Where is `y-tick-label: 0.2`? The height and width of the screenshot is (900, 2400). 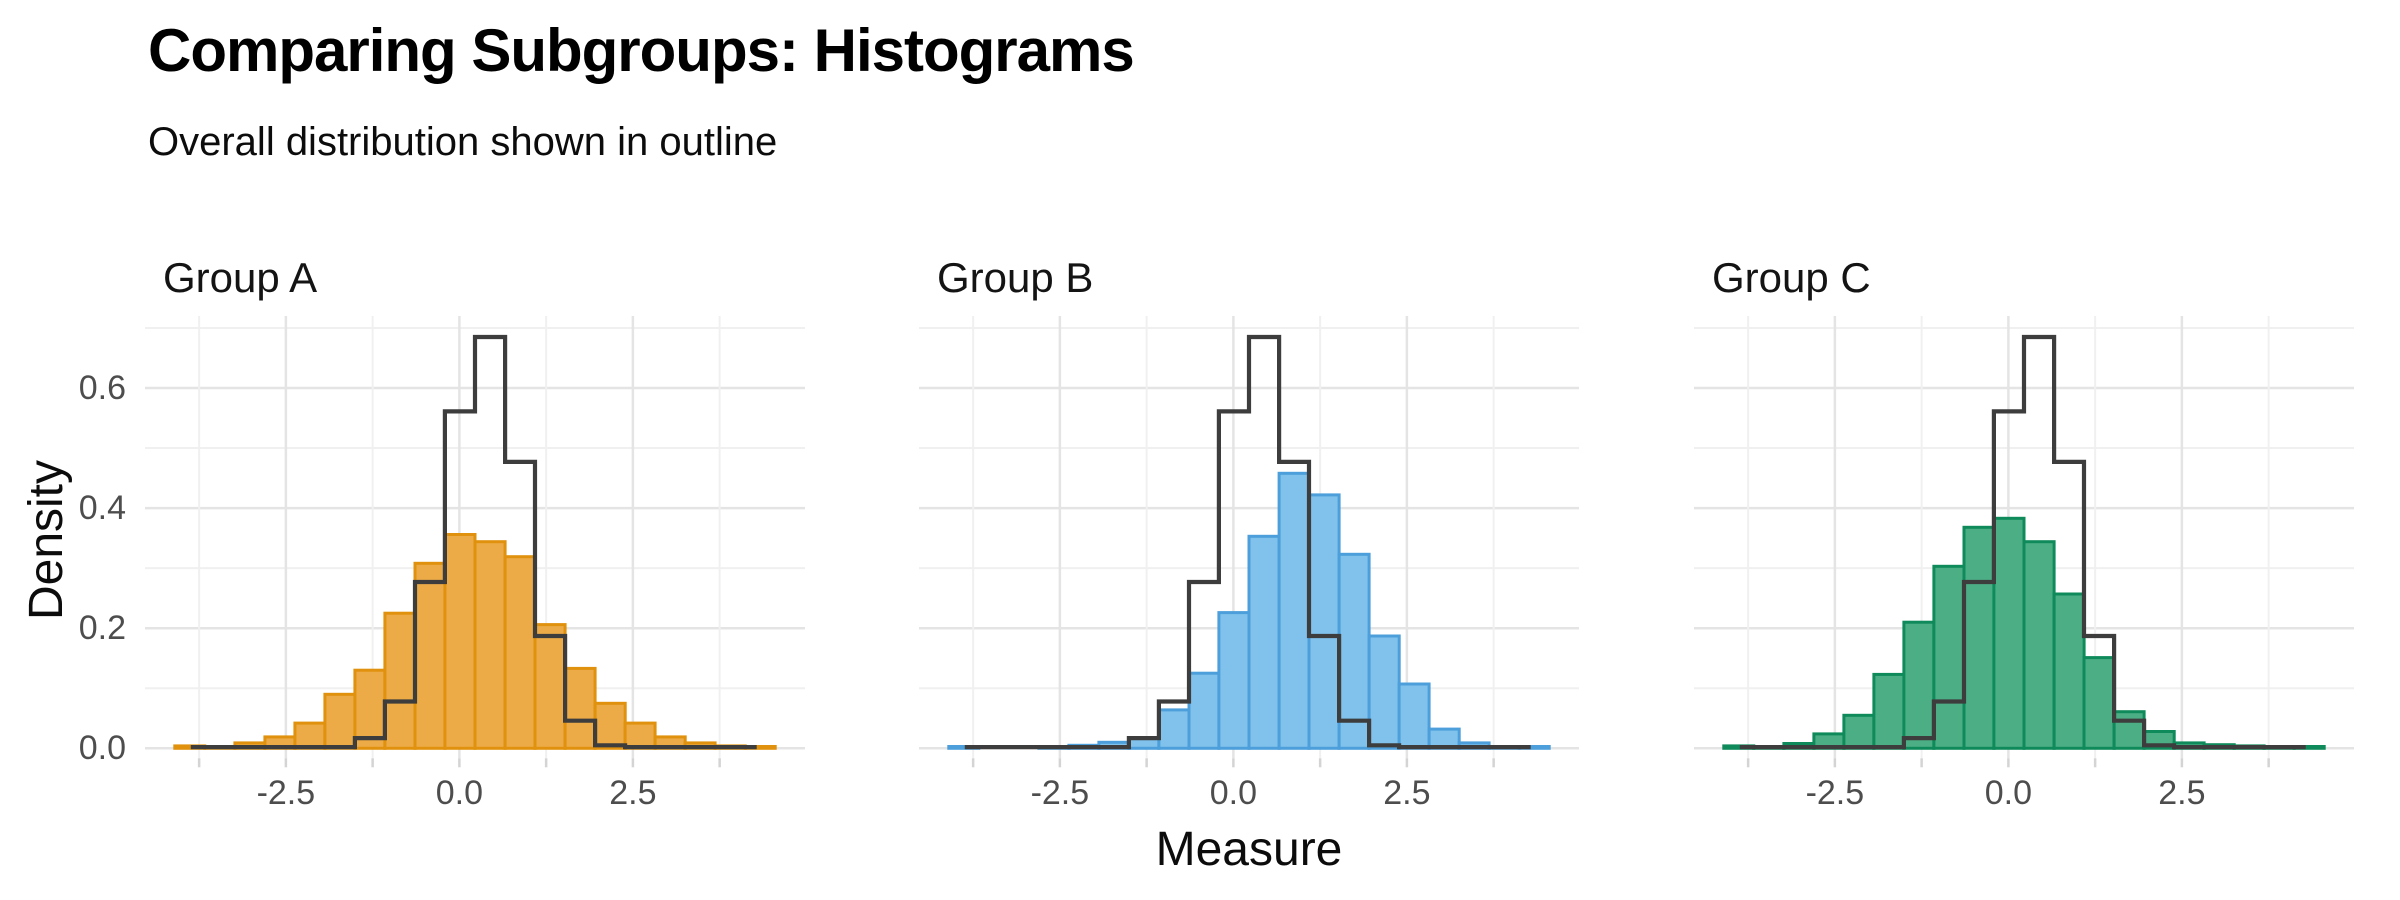
y-tick-label: 0.2 is located at coordinates (102, 628).